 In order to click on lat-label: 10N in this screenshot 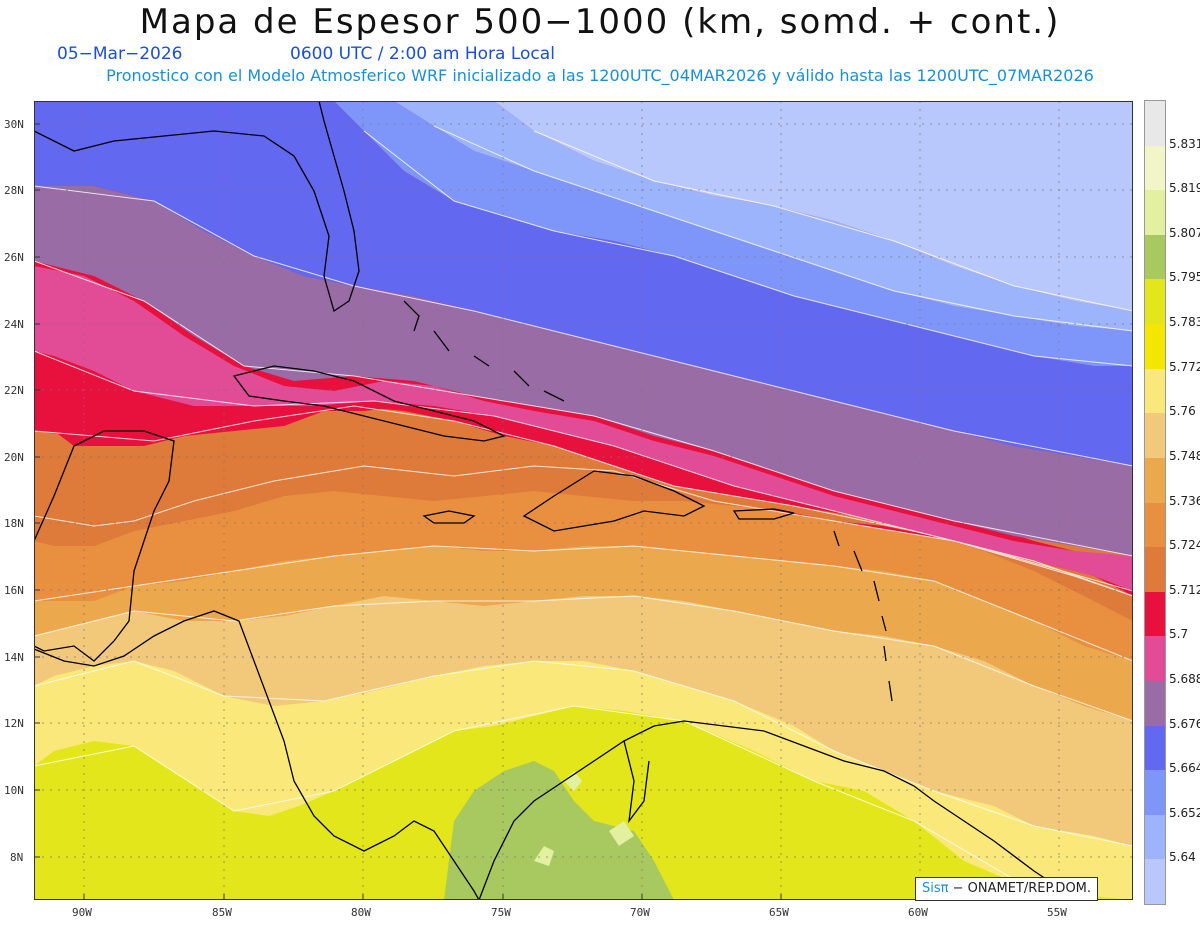, I will do `click(14, 790)`.